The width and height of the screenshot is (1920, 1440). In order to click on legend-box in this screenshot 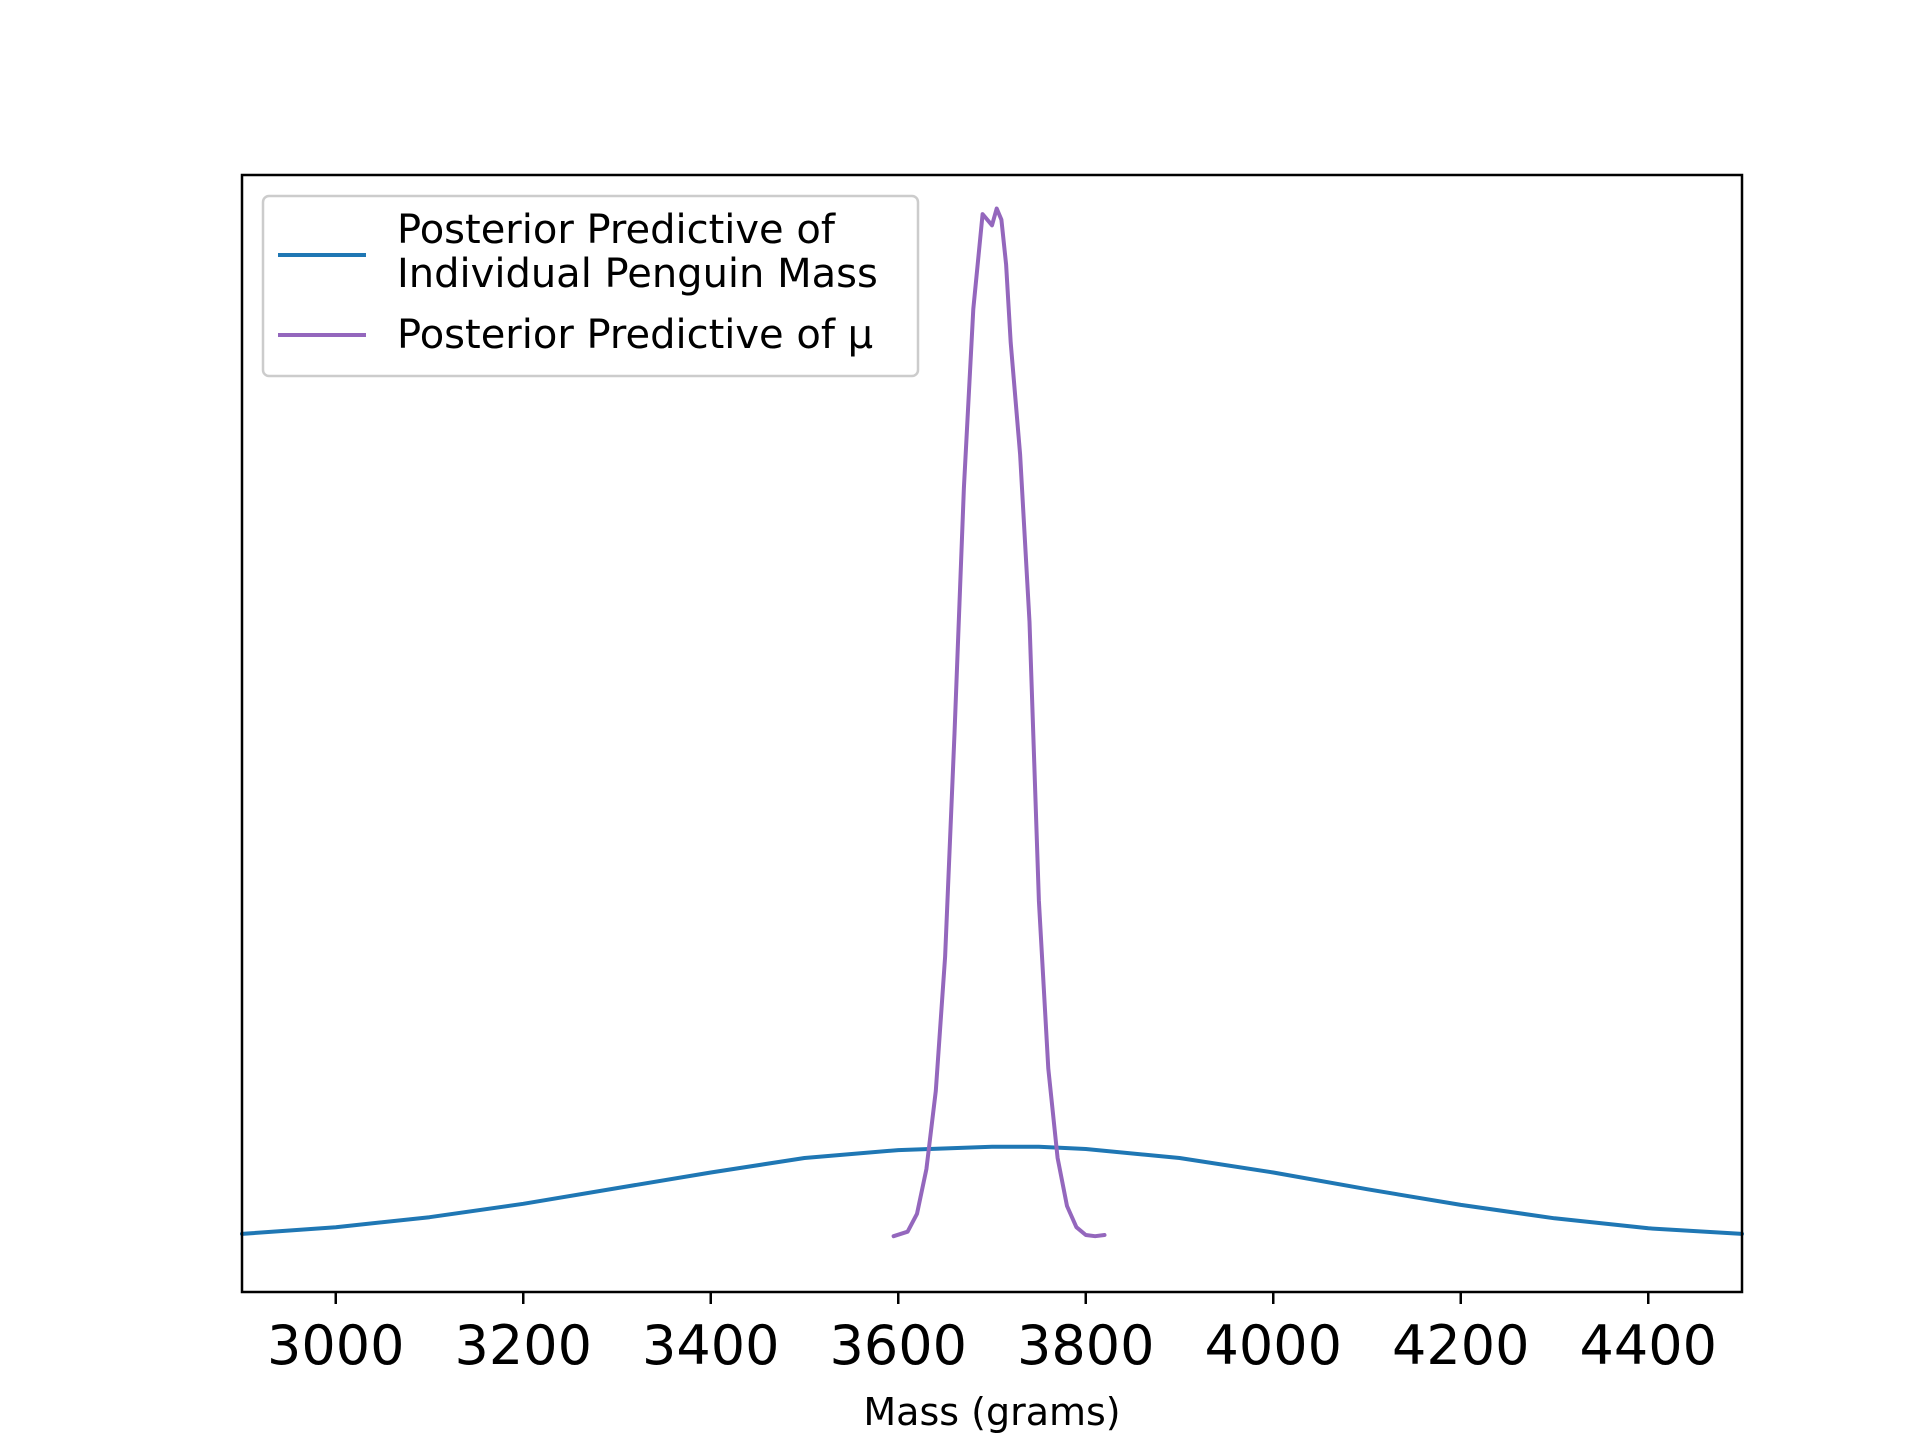, I will do `click(590, 286)`.